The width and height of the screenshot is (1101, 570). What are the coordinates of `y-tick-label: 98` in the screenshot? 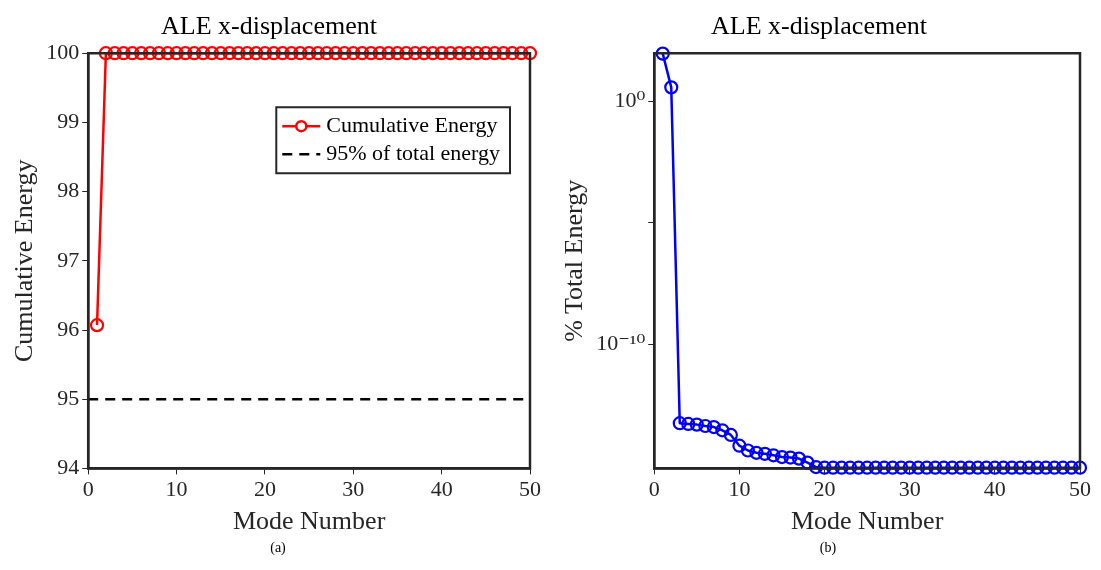 It's located at (68, 190).